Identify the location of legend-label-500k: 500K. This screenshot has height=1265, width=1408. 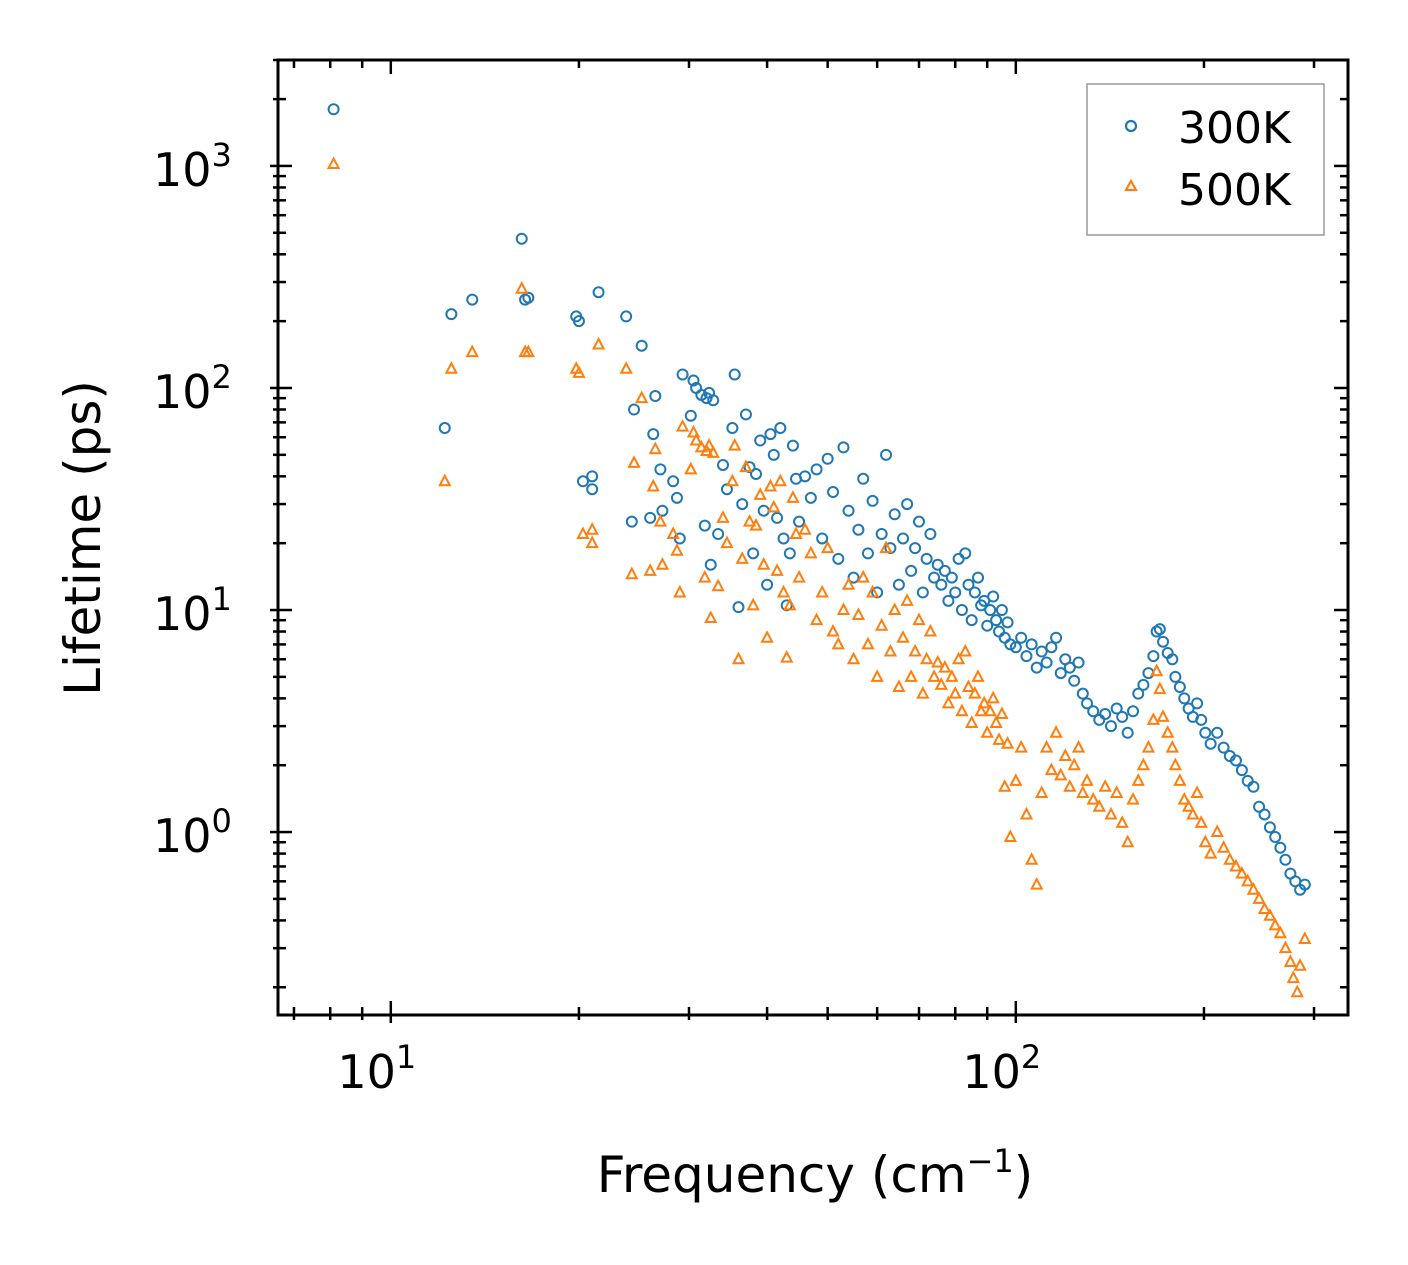
(1235, 190).